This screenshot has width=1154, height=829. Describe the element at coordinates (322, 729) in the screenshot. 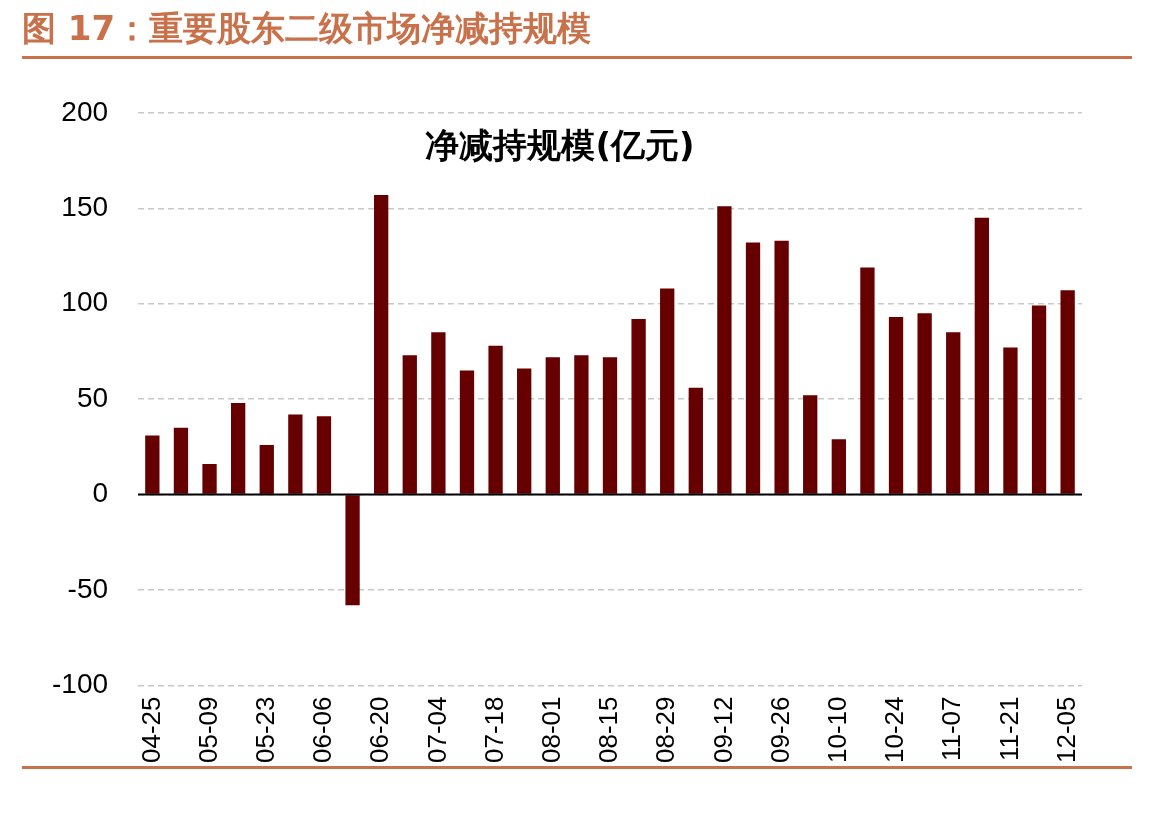

I see `x-tick-label: 06-06` at that location.